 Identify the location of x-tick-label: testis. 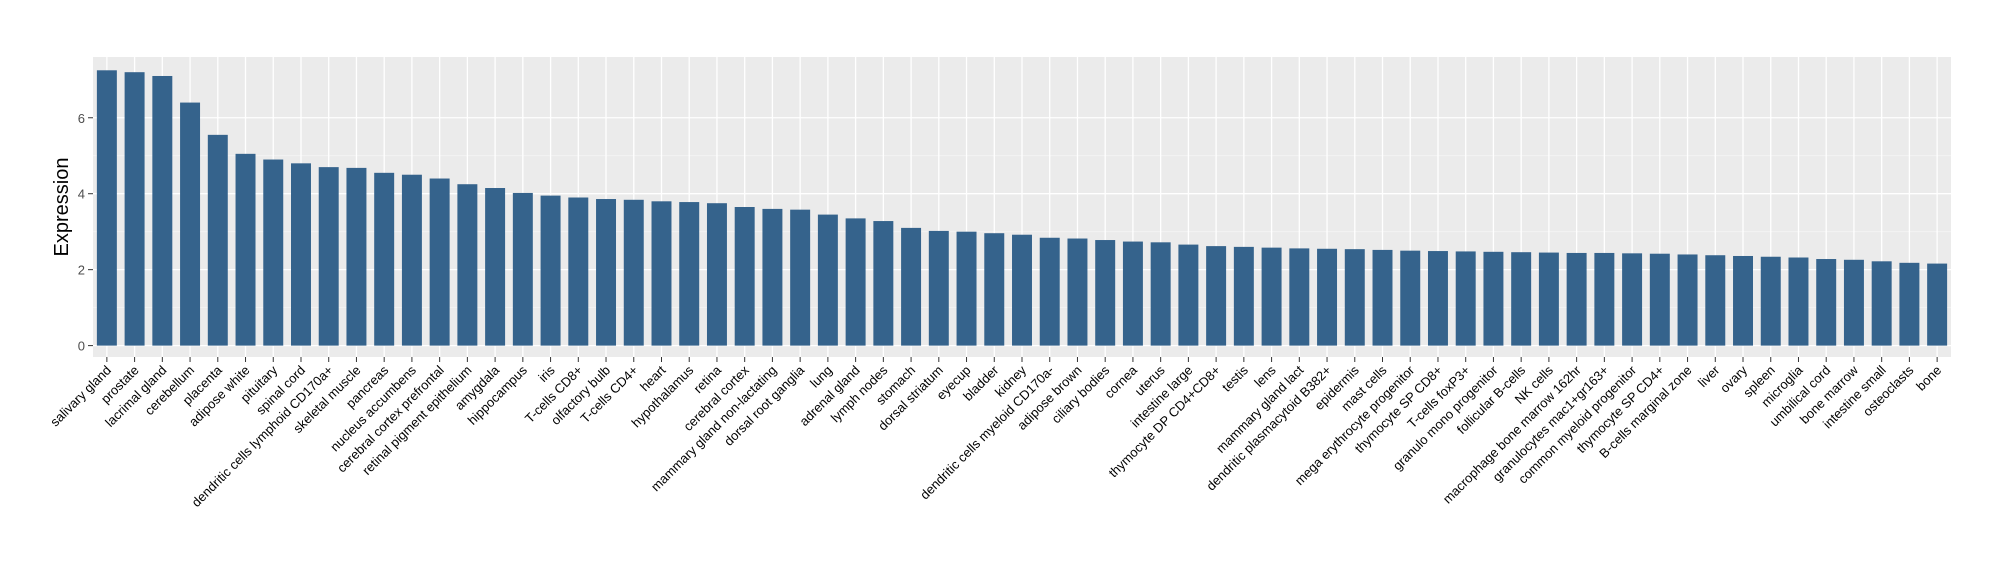
(1235, 378).